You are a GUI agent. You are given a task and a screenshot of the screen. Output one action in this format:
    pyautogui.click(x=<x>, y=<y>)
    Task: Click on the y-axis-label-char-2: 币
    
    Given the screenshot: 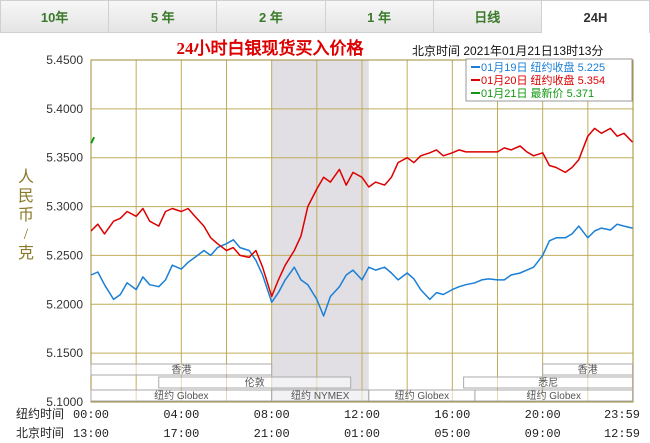 What is the action you would take?
    pyautogui.click(x=26, y=215)
    